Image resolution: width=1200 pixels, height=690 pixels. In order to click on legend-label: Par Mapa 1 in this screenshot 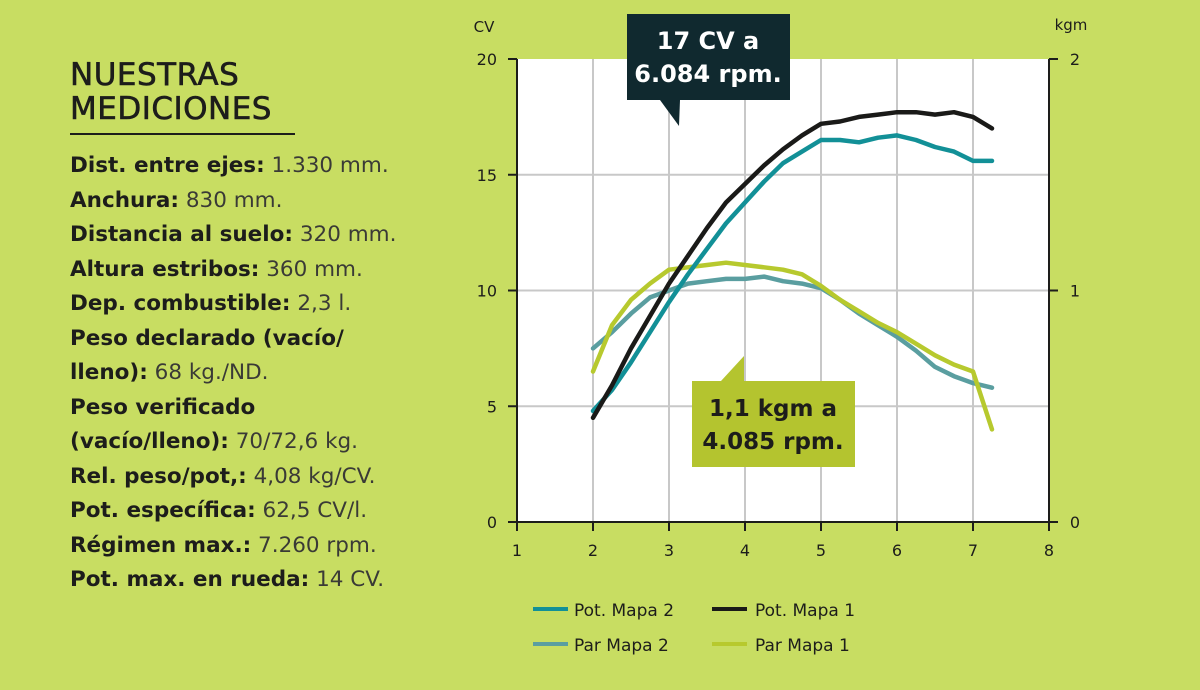, I will do `click(802, 646)`.